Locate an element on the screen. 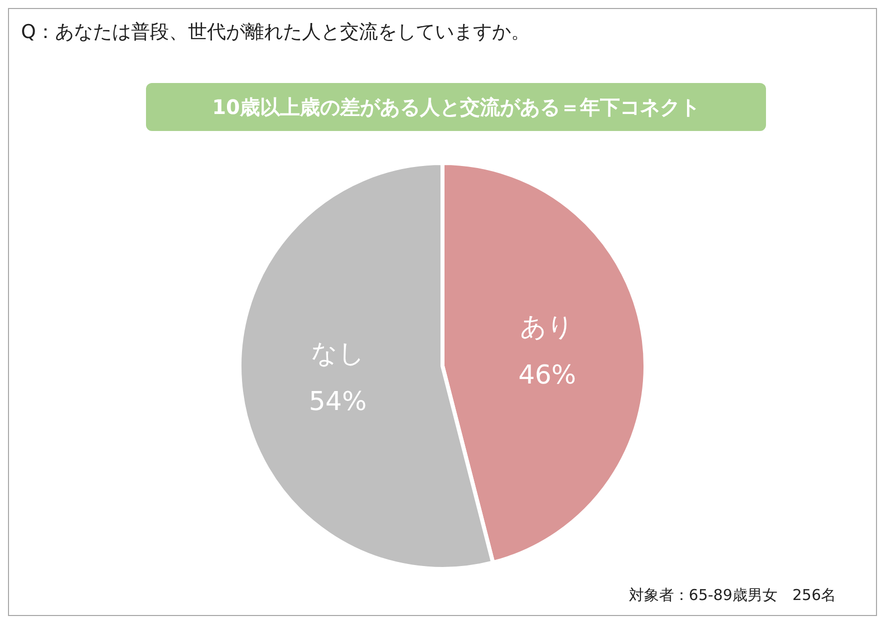  slice-label: なし is located at coordinates (337, 353).